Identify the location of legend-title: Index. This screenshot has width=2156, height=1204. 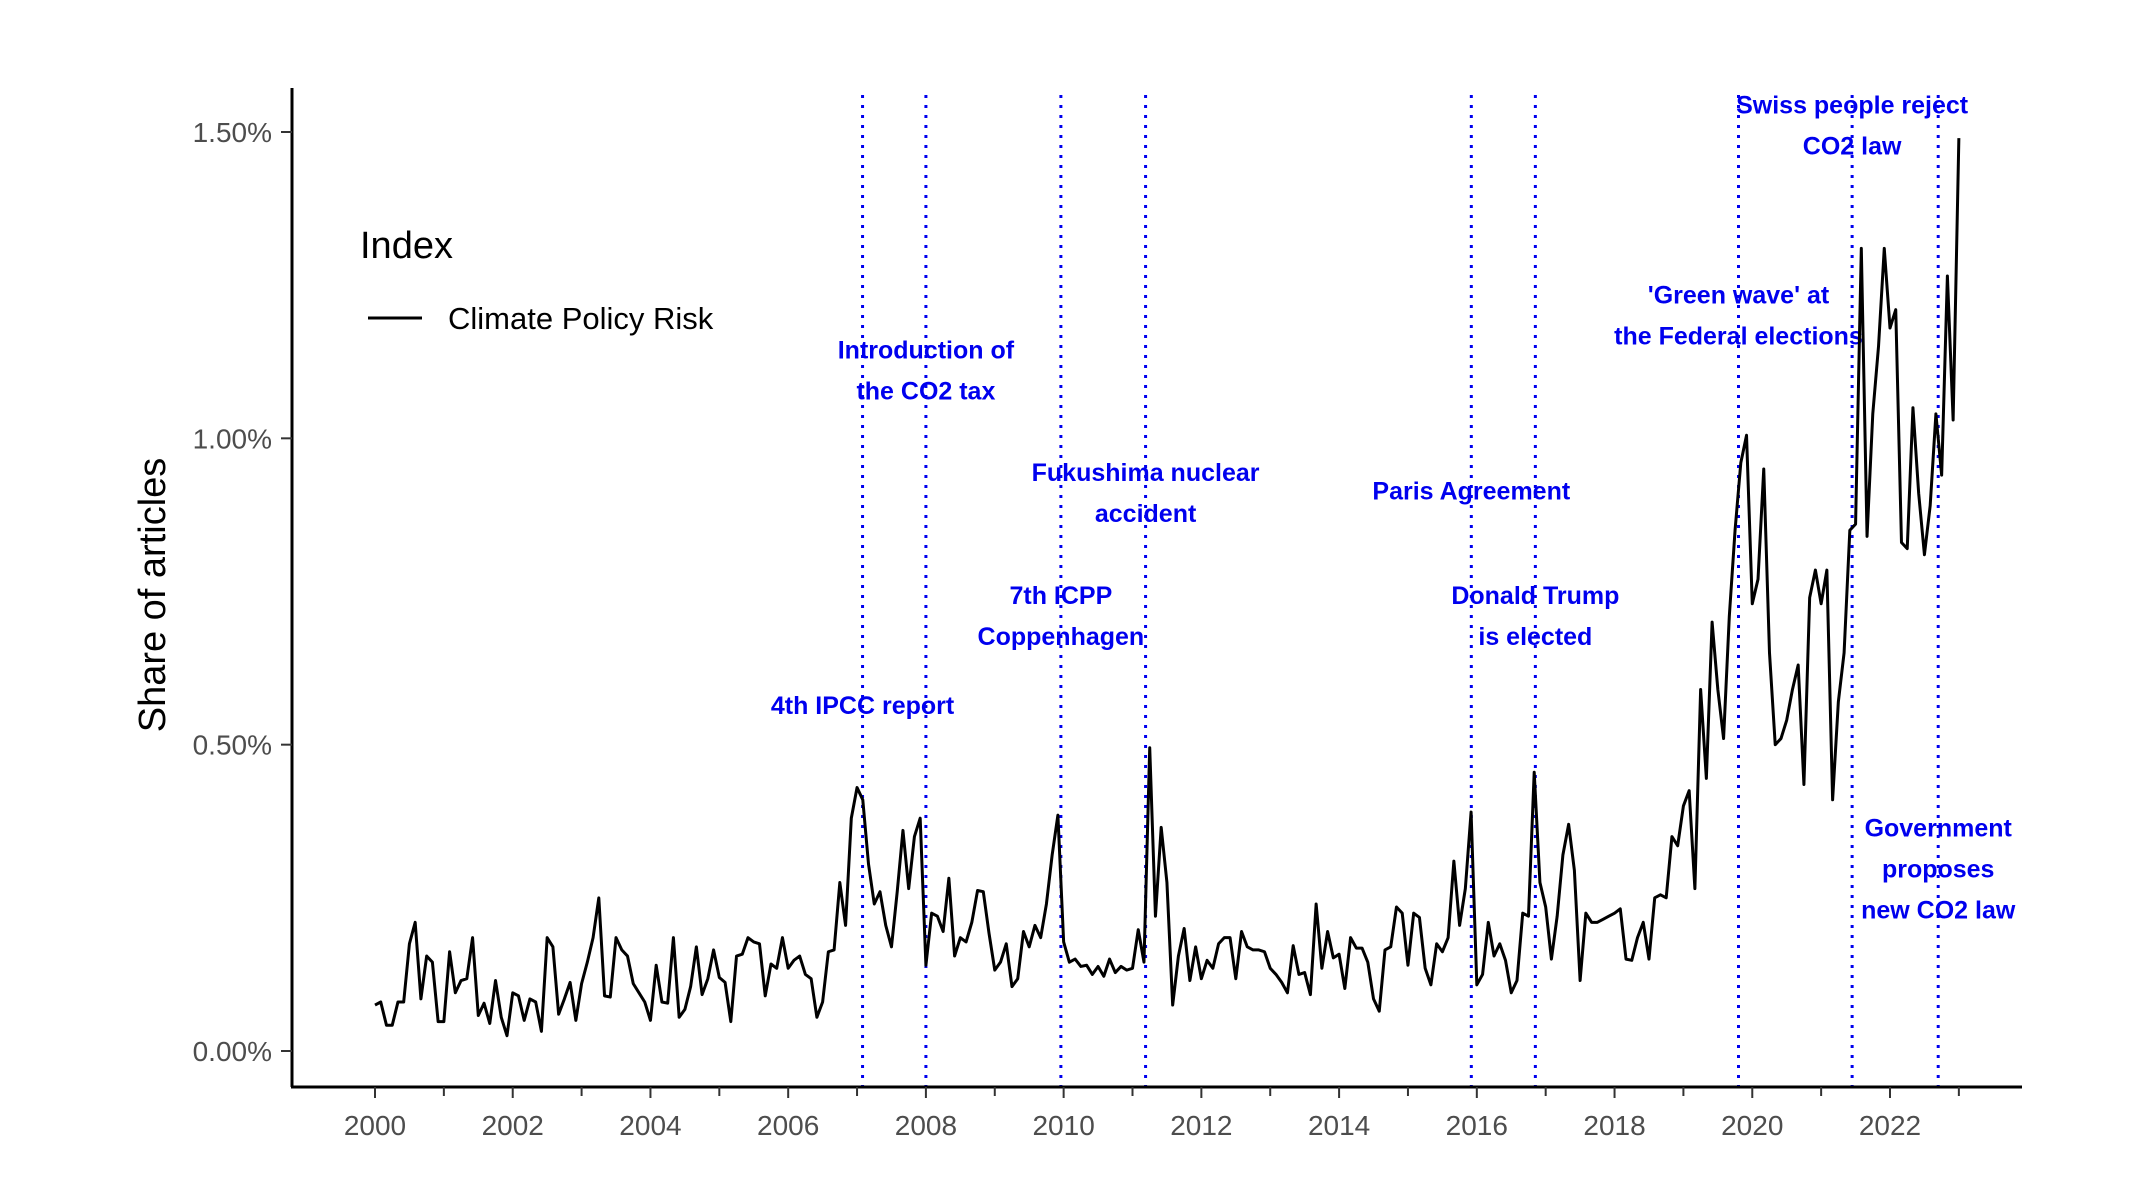
(406, 246).